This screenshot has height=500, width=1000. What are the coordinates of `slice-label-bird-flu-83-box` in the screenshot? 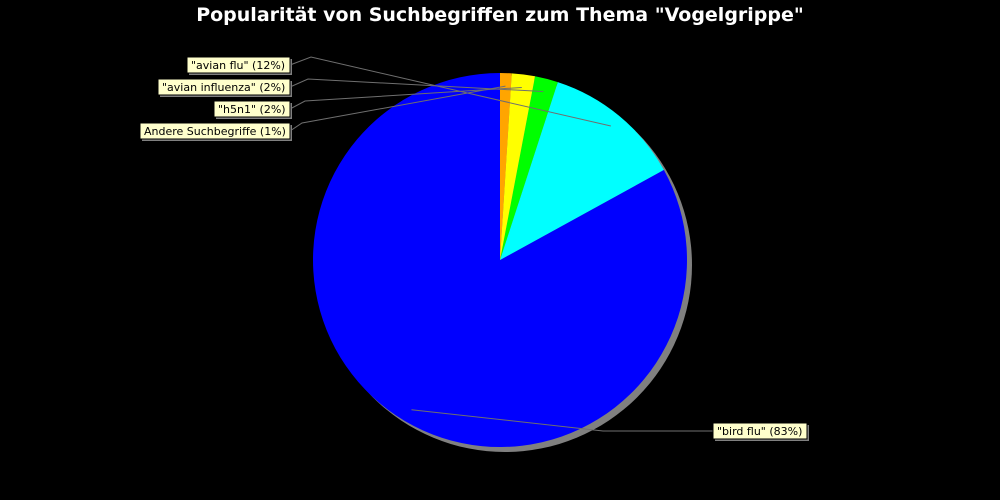 It's located at (760, 431).